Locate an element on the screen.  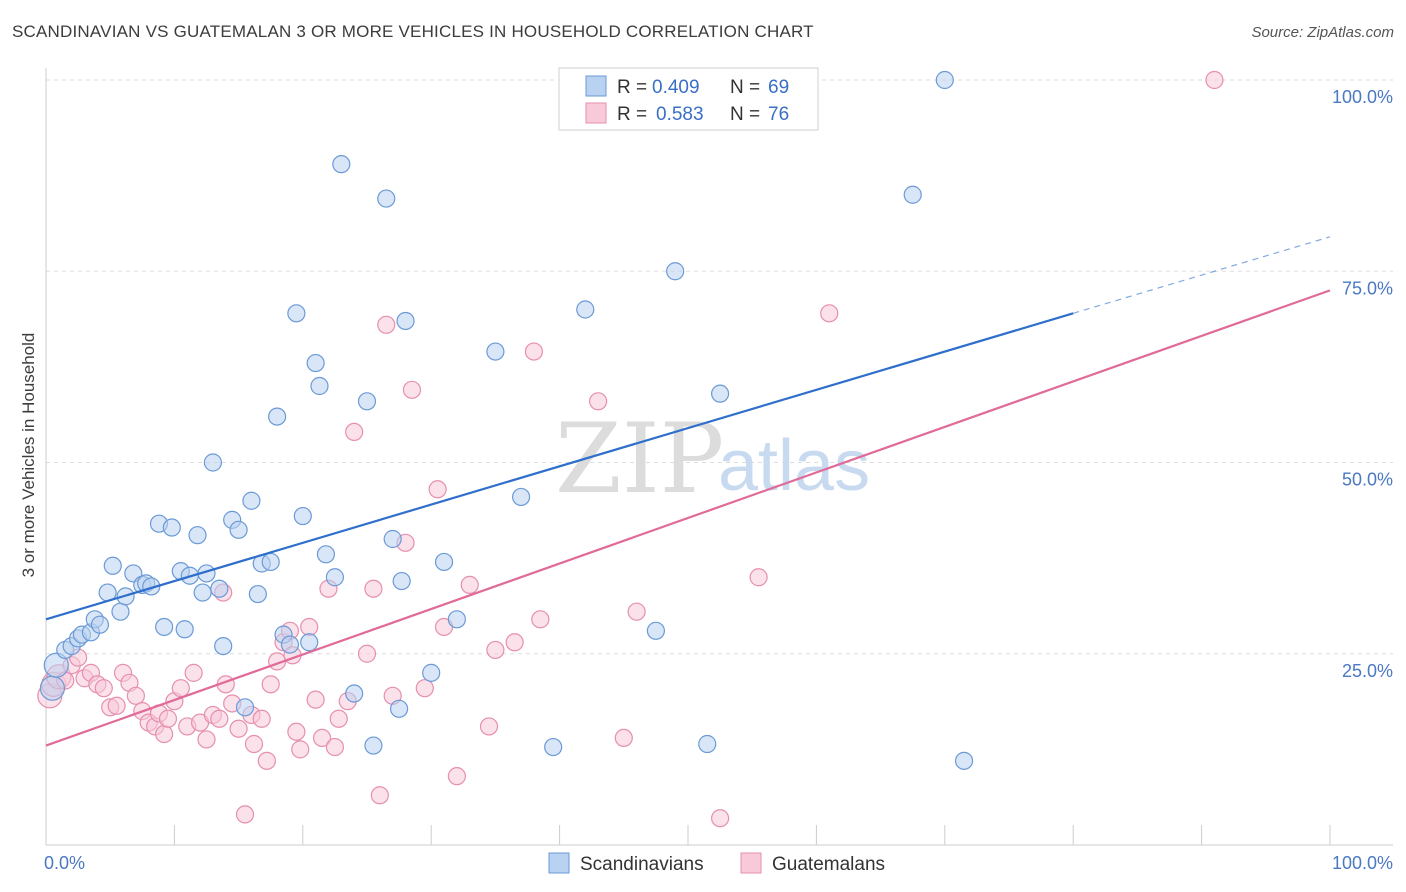
watermark-atlas: atlas is located at coordinates (794, 466).